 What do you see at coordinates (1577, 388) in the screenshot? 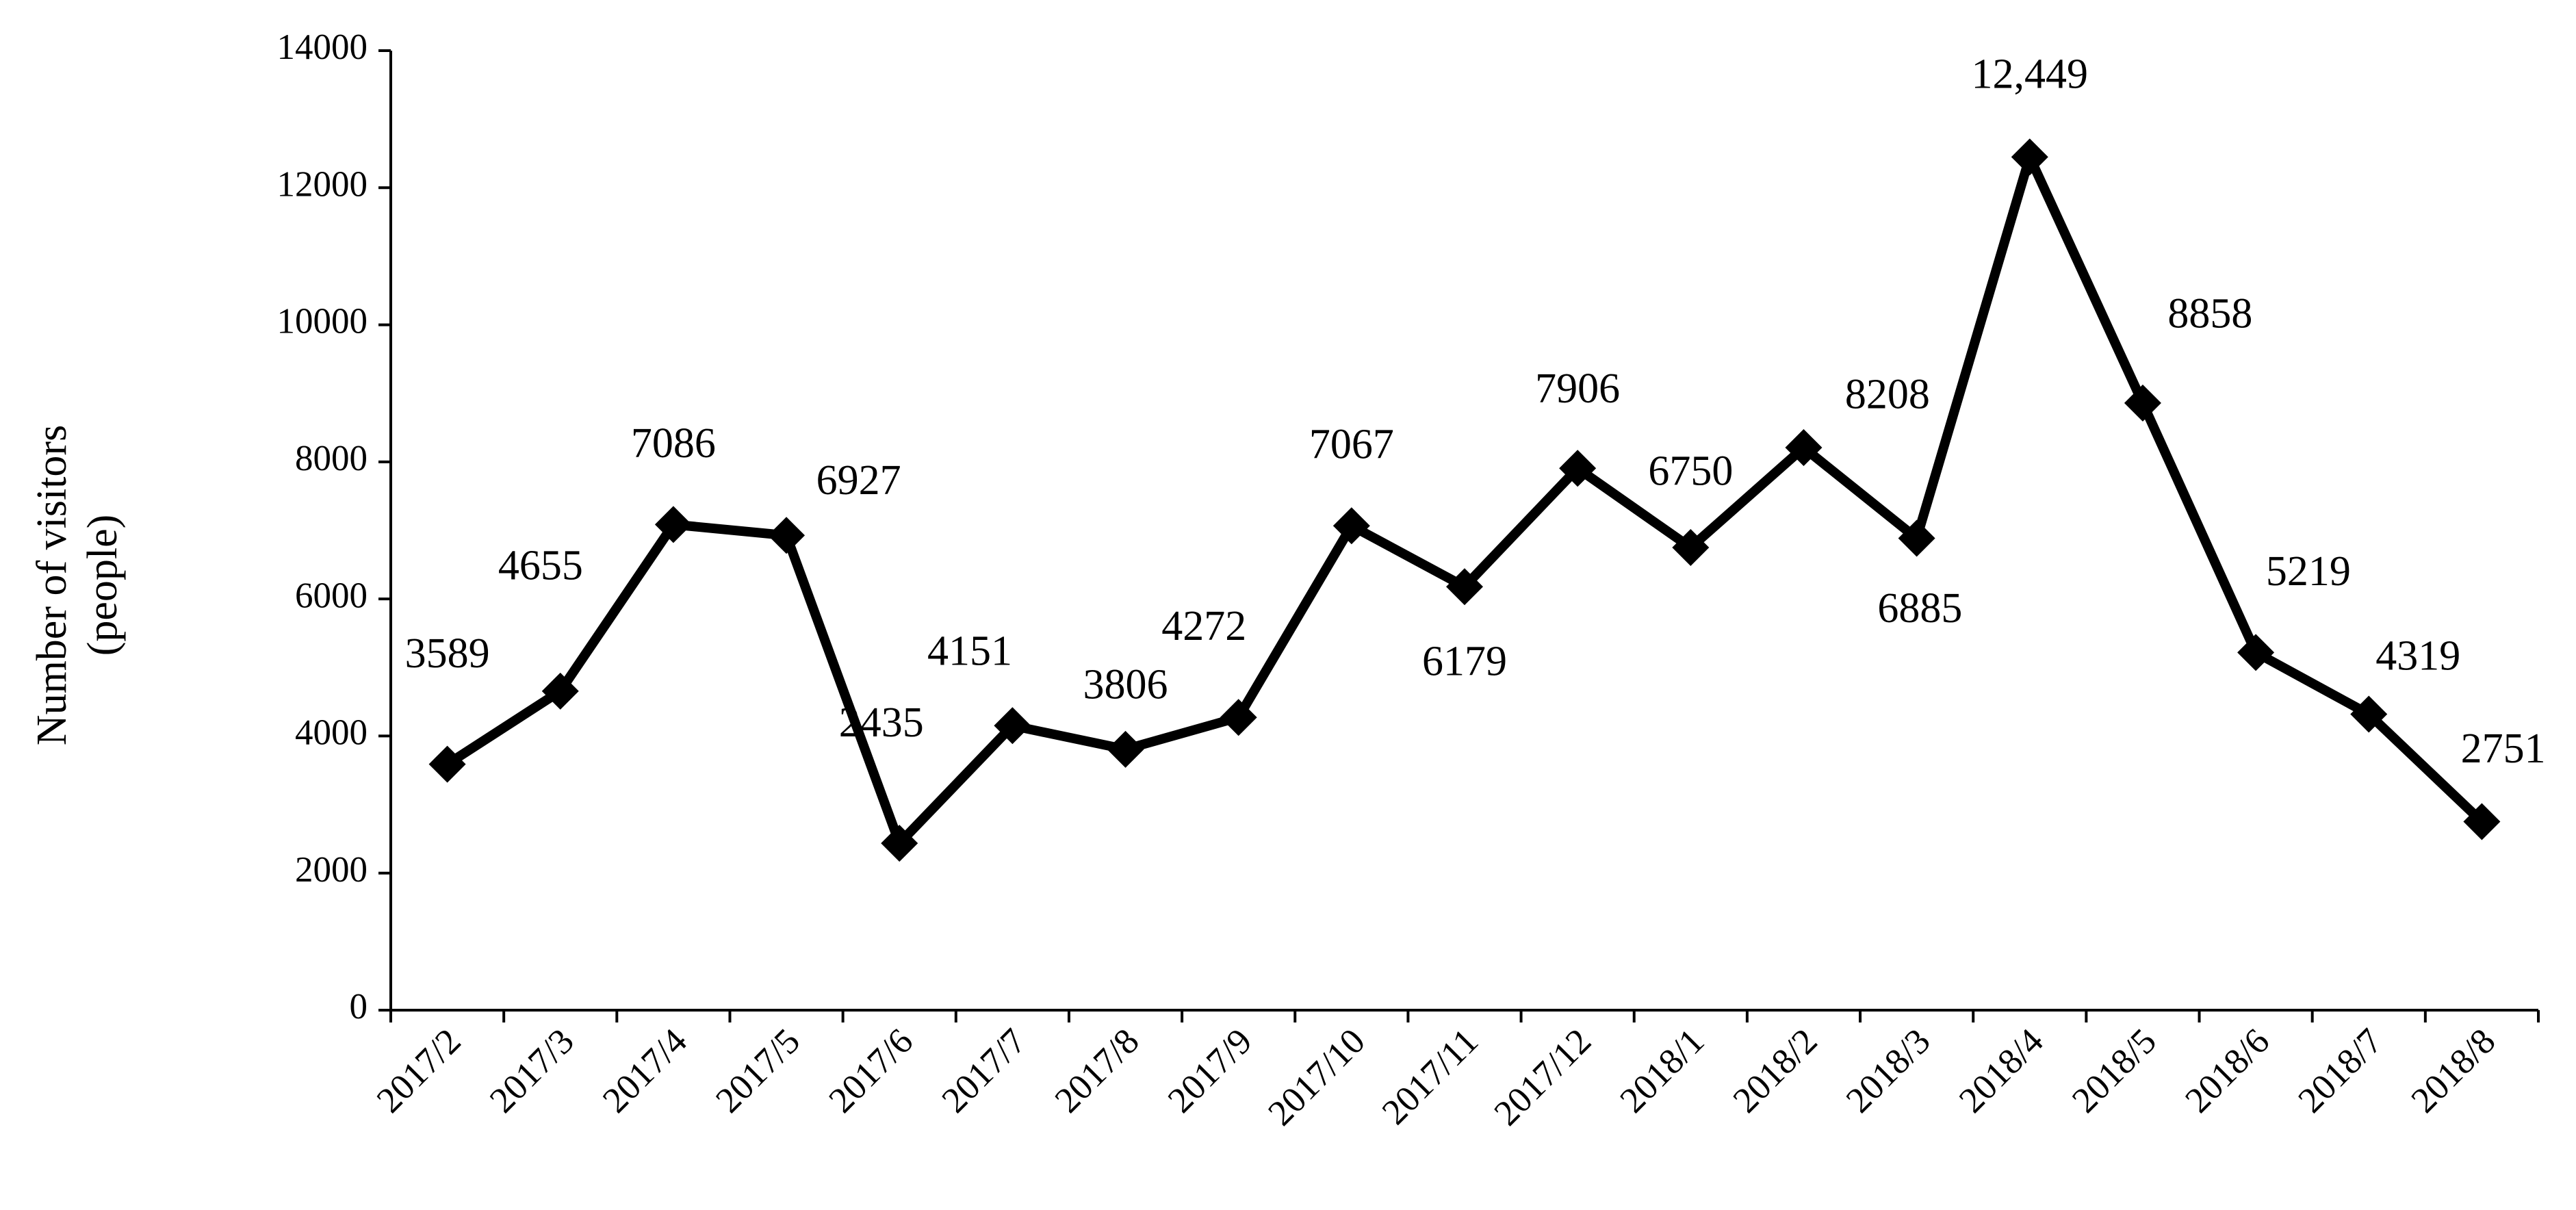
I see `data-label: 7906` at bounding box center [1577, 388].